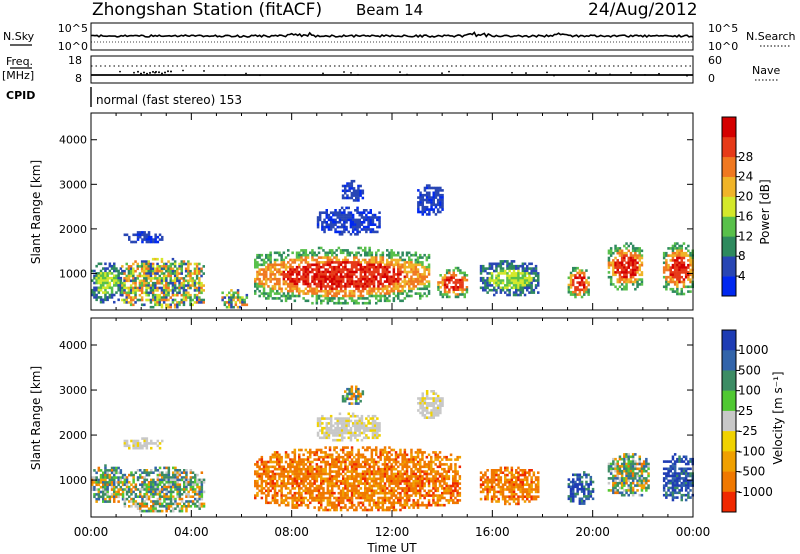  What do you see at coordinates (729, 147) in the screenshot?
I see `colorbar-swatch` at bounding box center [729, 147].